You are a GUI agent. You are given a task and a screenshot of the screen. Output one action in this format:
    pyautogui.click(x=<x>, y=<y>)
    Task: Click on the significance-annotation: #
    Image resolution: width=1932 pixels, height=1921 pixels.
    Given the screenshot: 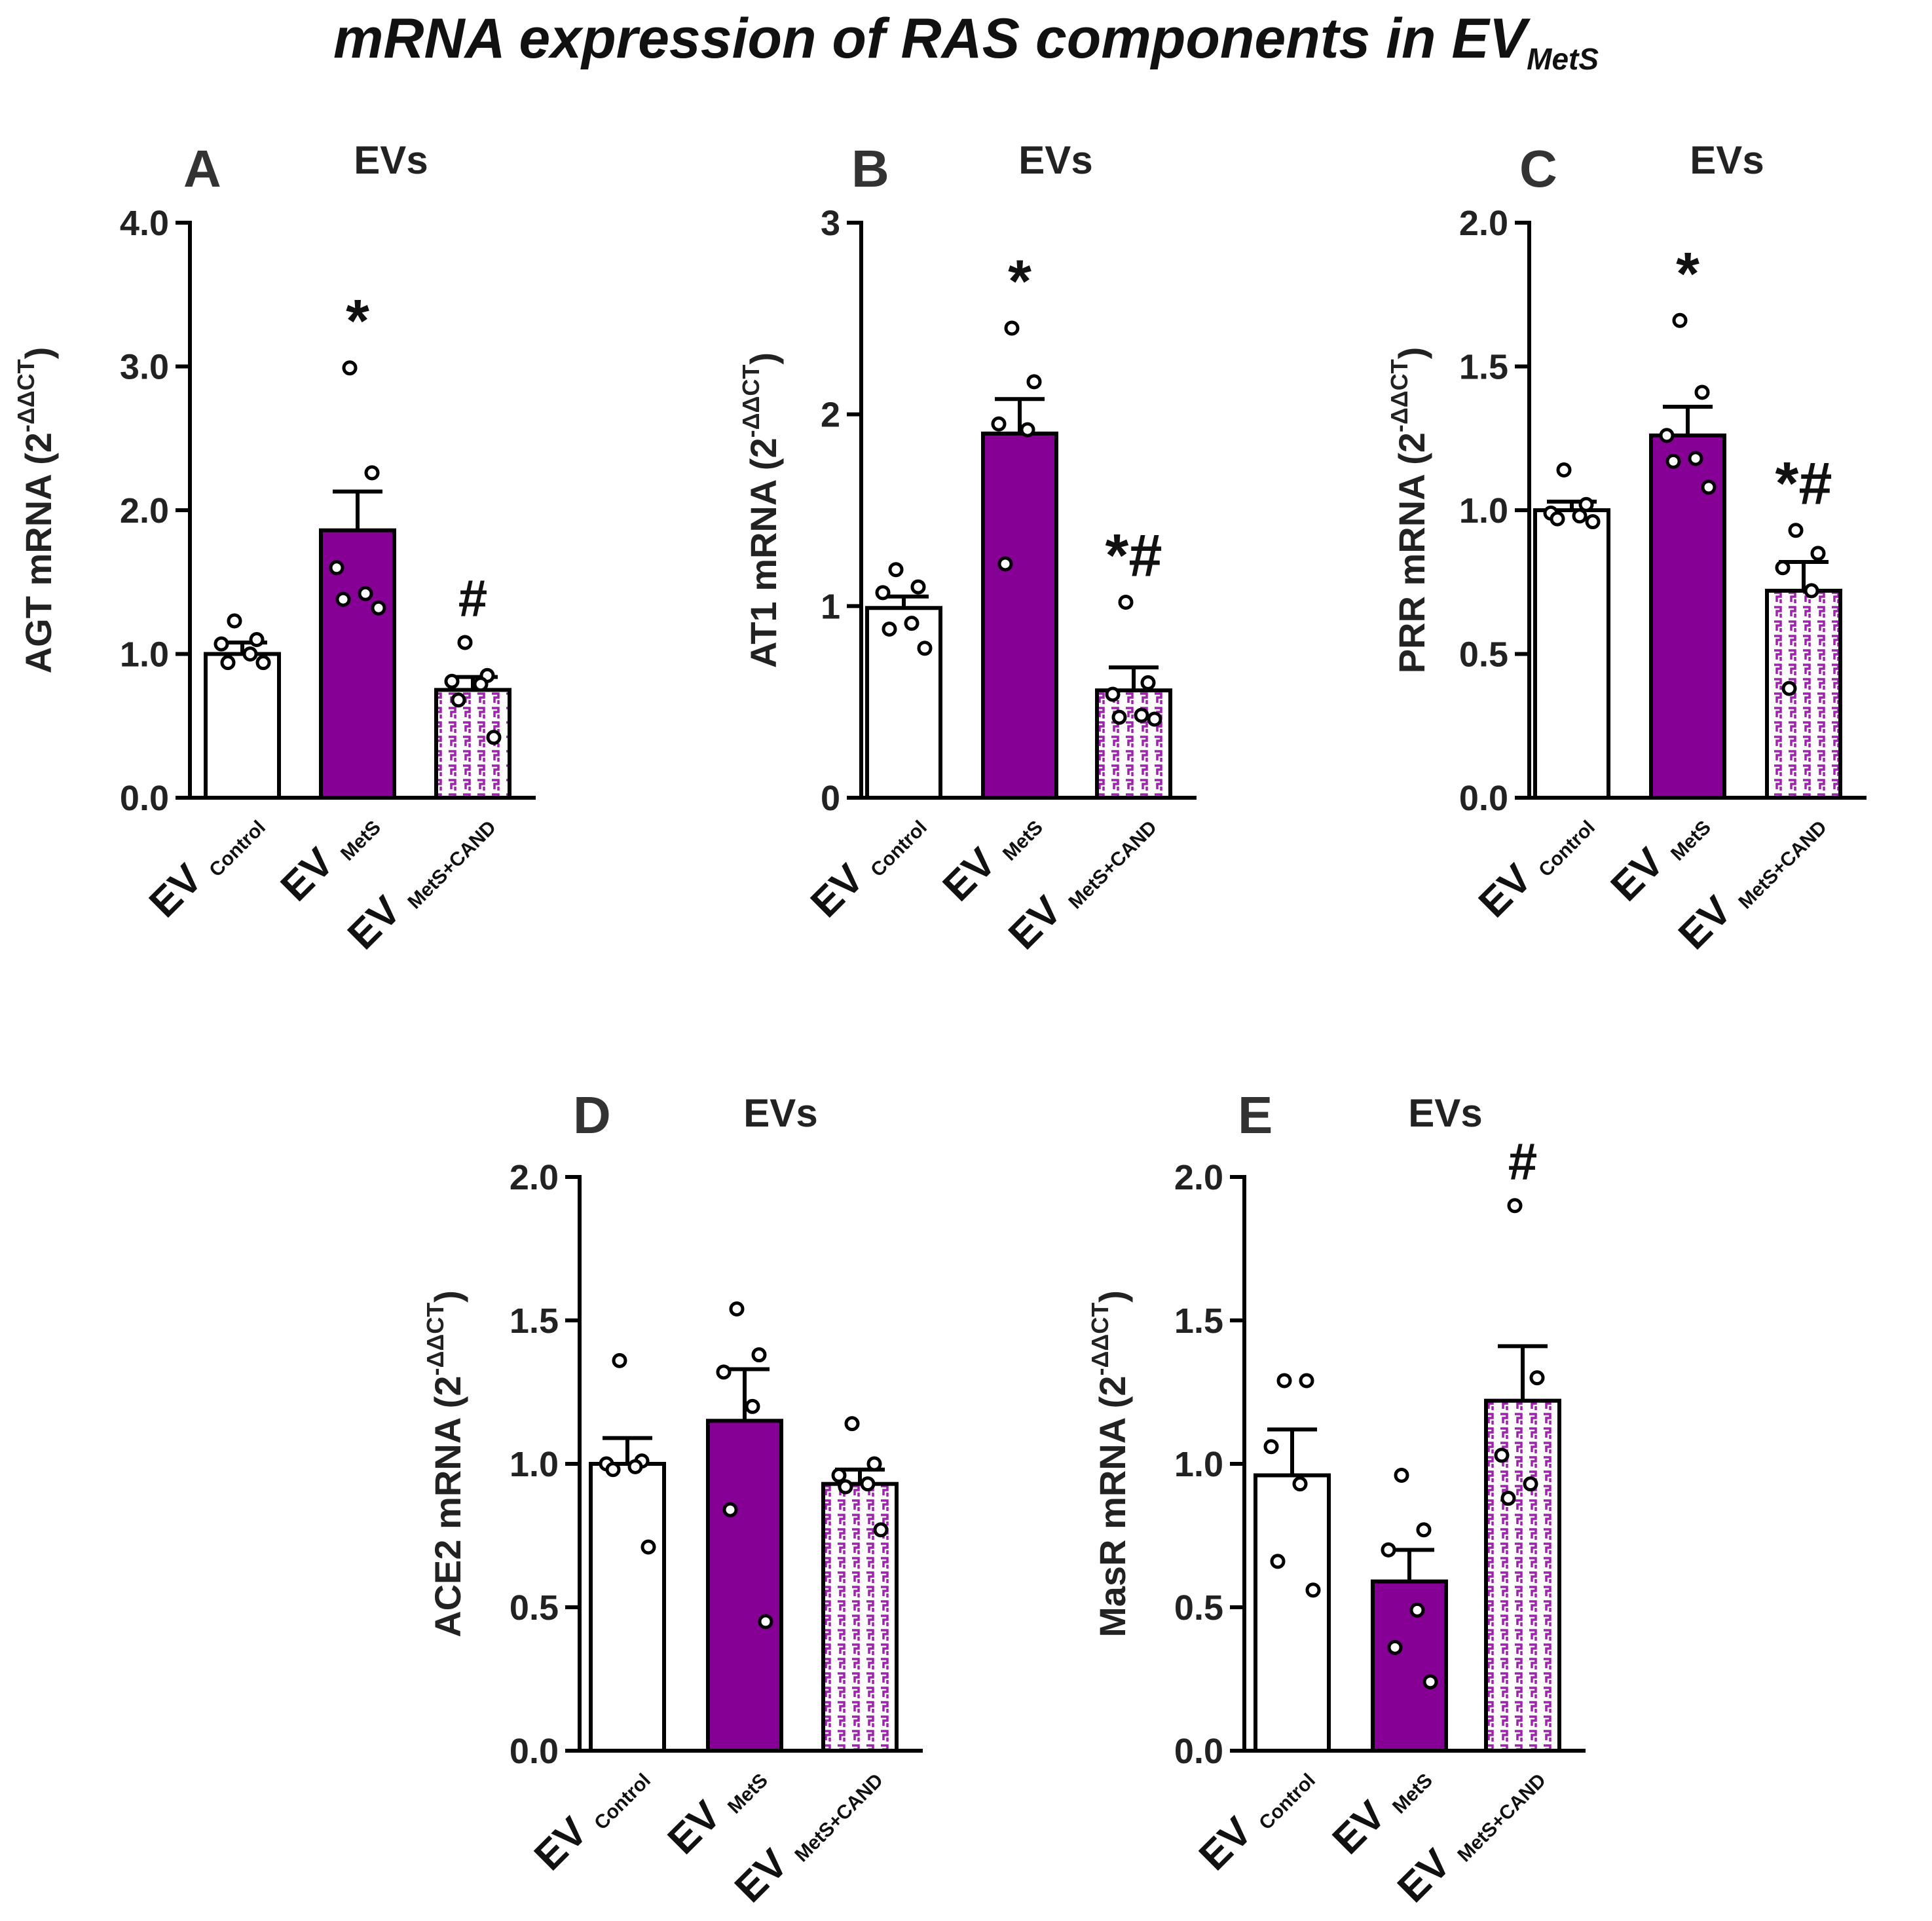 What is the action you would take?
    pyautogui.click(x=1523, y=1161)
    